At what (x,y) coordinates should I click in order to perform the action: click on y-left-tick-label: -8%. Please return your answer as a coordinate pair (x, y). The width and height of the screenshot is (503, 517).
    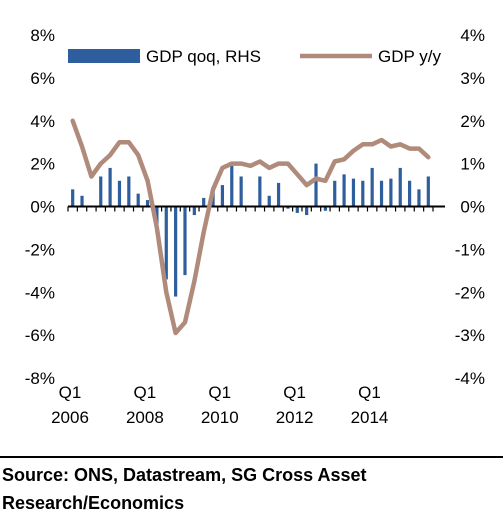
    Looking at the image, I should click on (40, 378).